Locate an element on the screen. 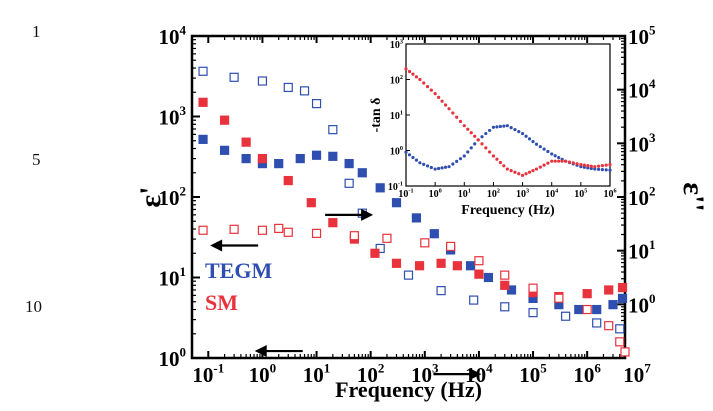 The height and width of the screenshot is (411, 713). x-tick-label: 10¹ is located at coordinates (317, 374).